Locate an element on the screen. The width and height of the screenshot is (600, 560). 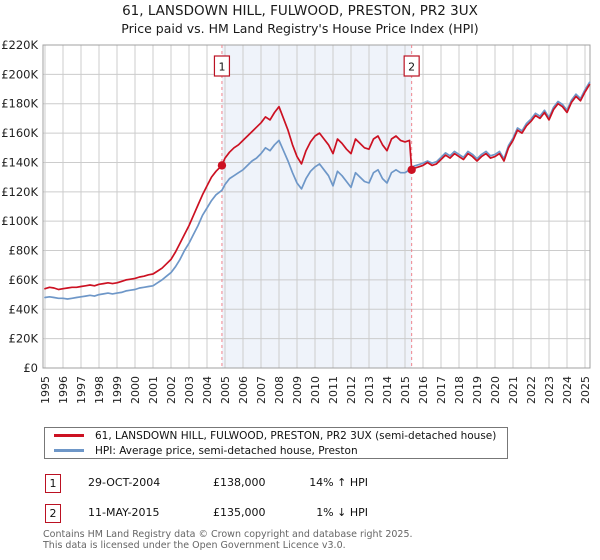
x-axis-tick-label: 2020 is located at coordinates (495, 390).